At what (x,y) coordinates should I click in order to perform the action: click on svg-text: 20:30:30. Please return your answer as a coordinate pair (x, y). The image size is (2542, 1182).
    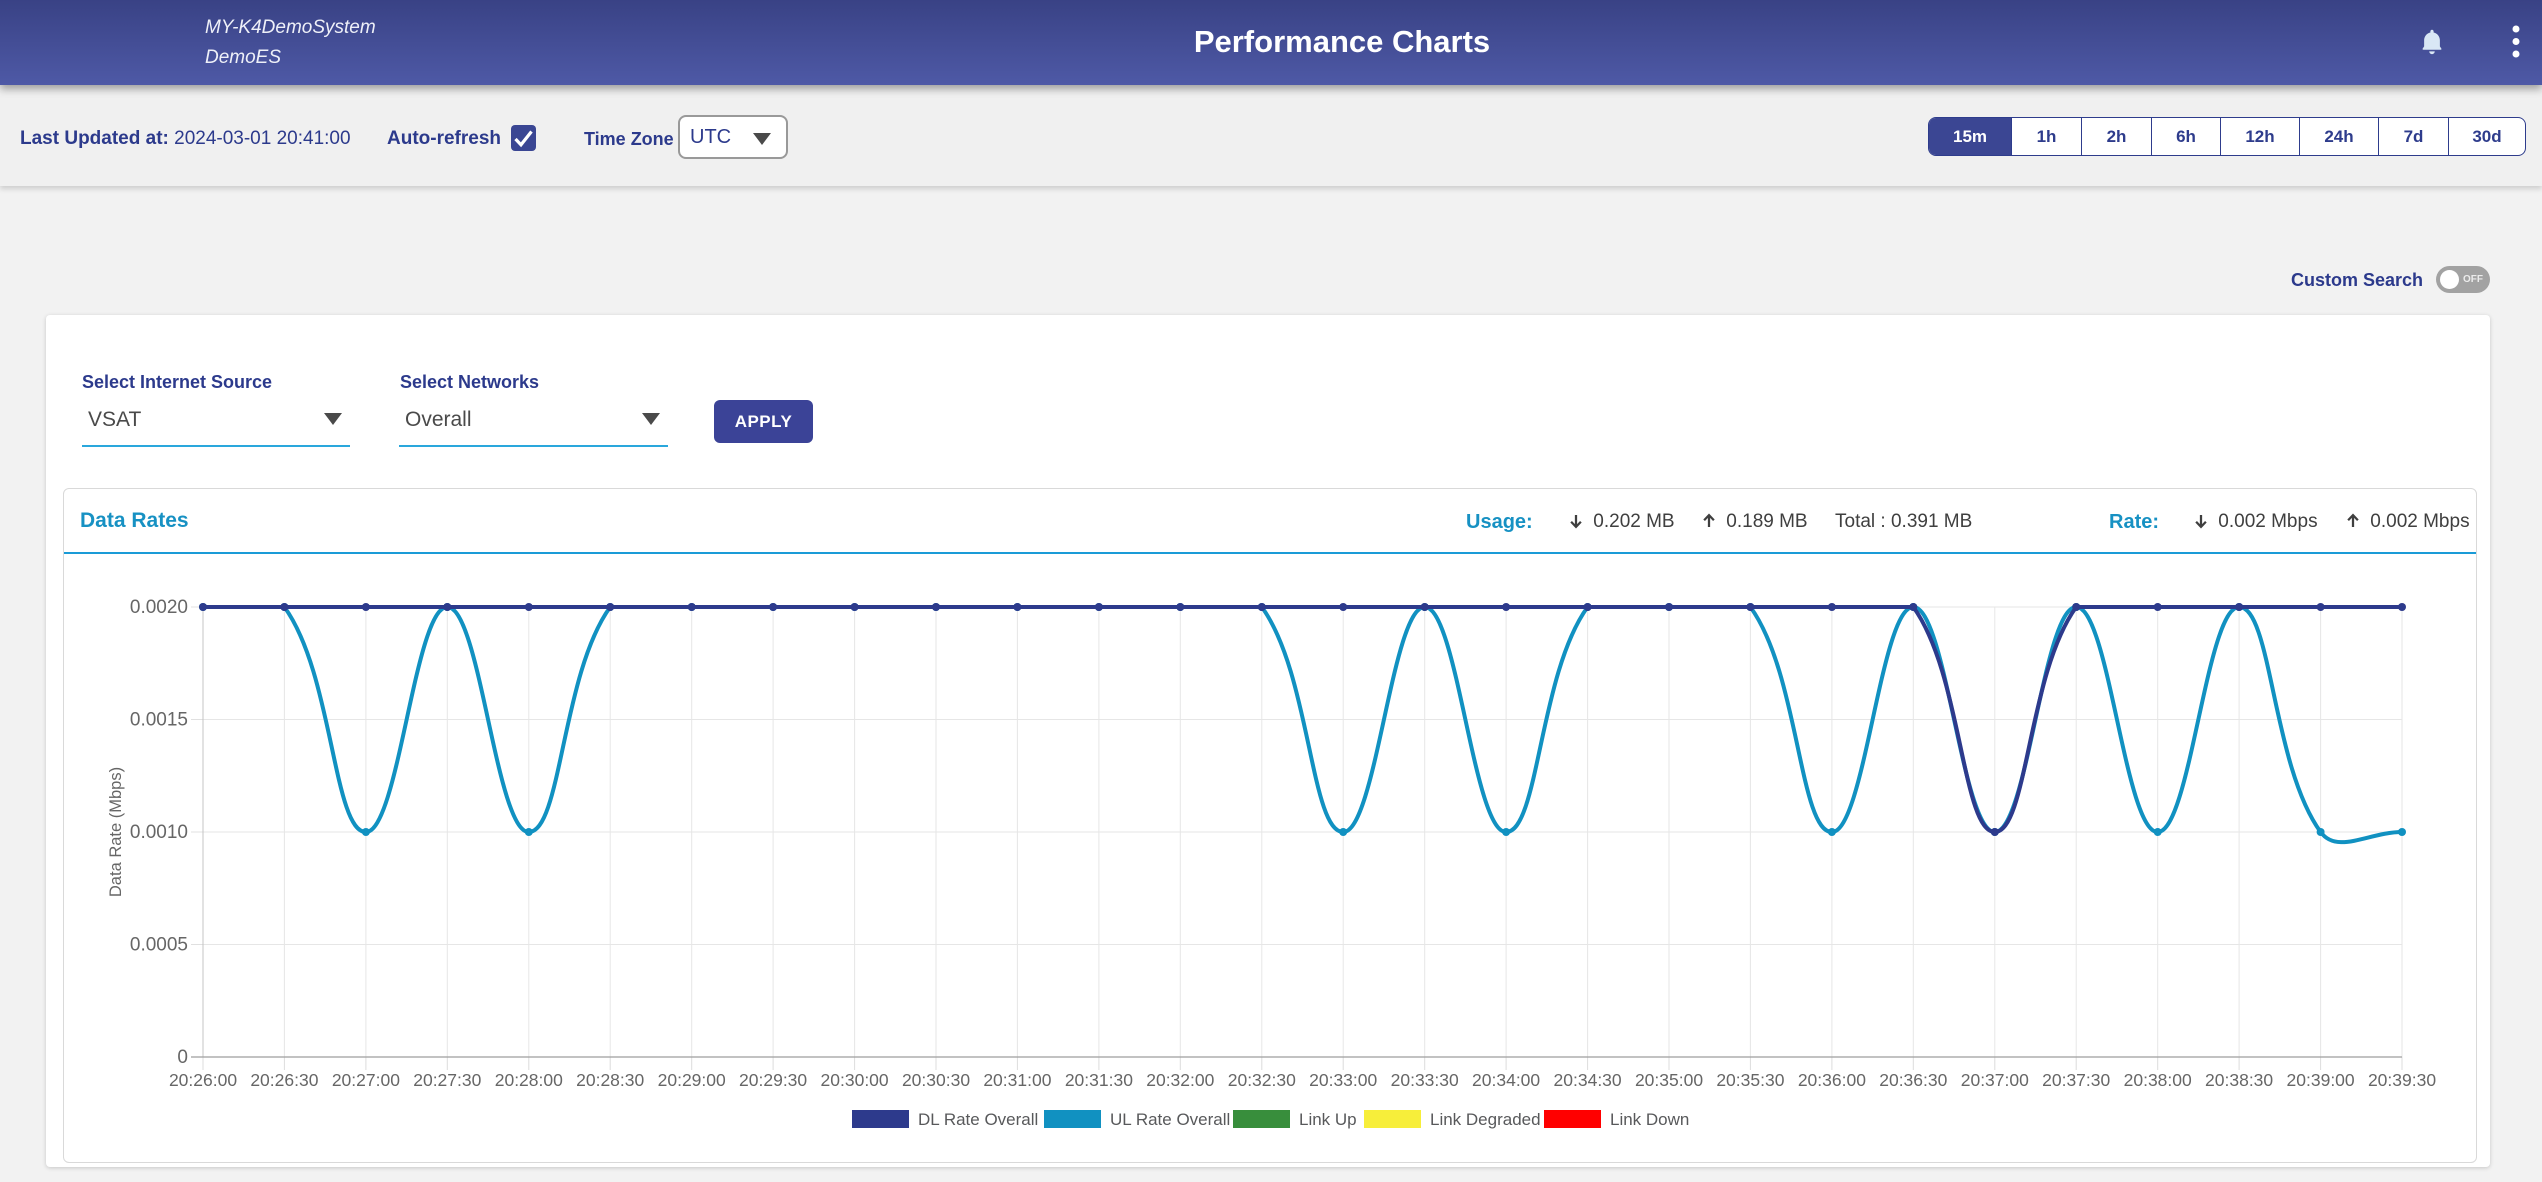
    Looking at the image, I should click on (936, 1080).